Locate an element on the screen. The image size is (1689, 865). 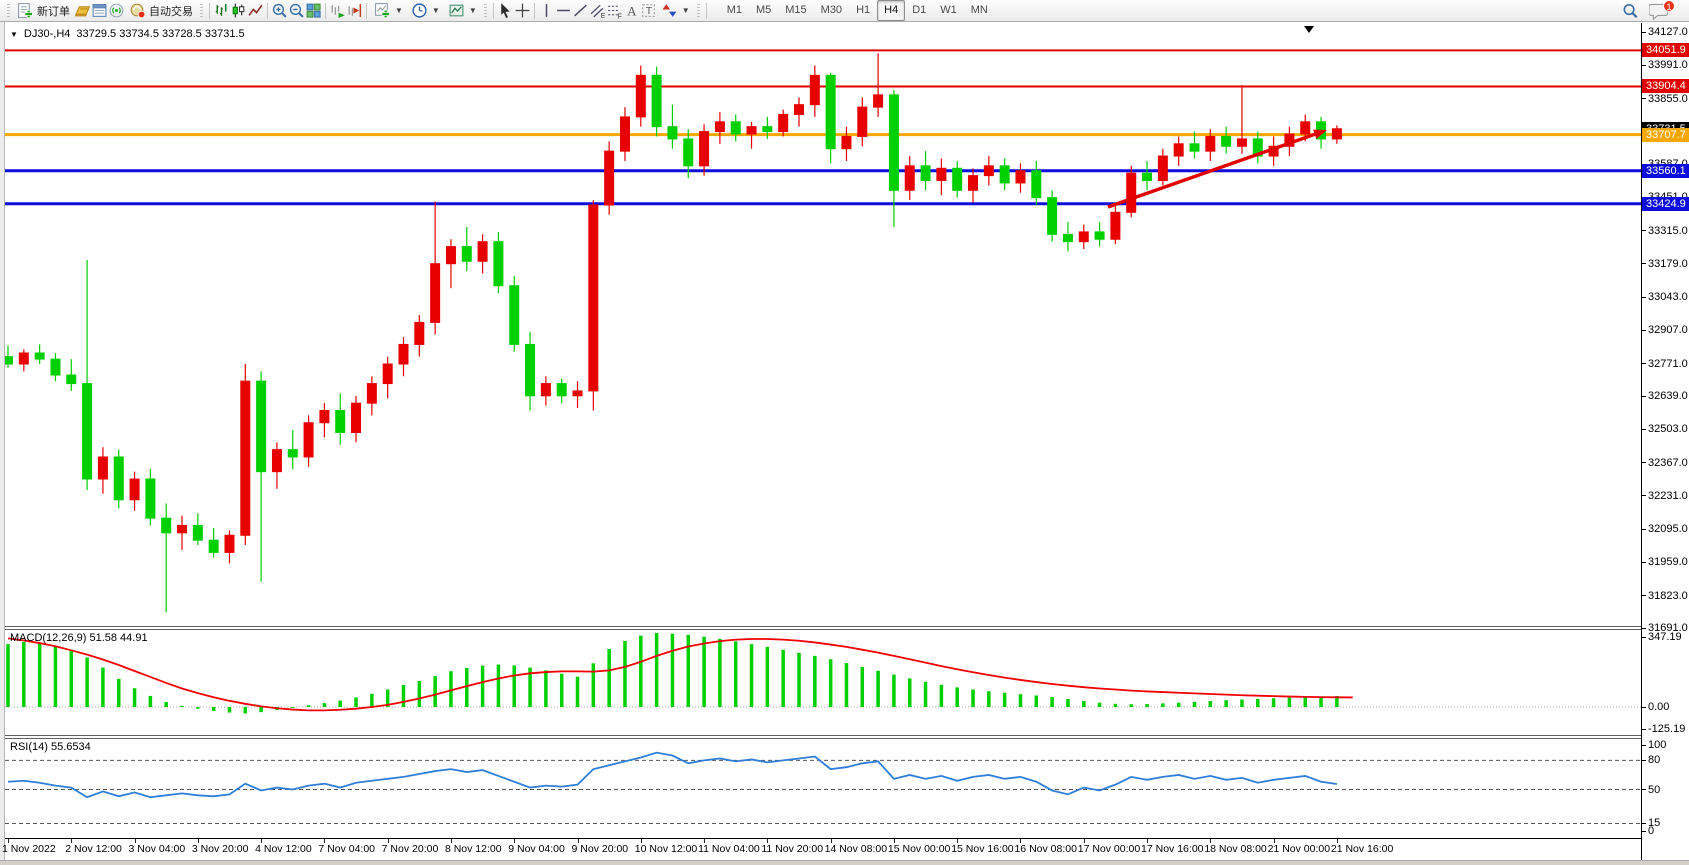
timeframe-button-h4: H4 is located at coordinates (891, 10).